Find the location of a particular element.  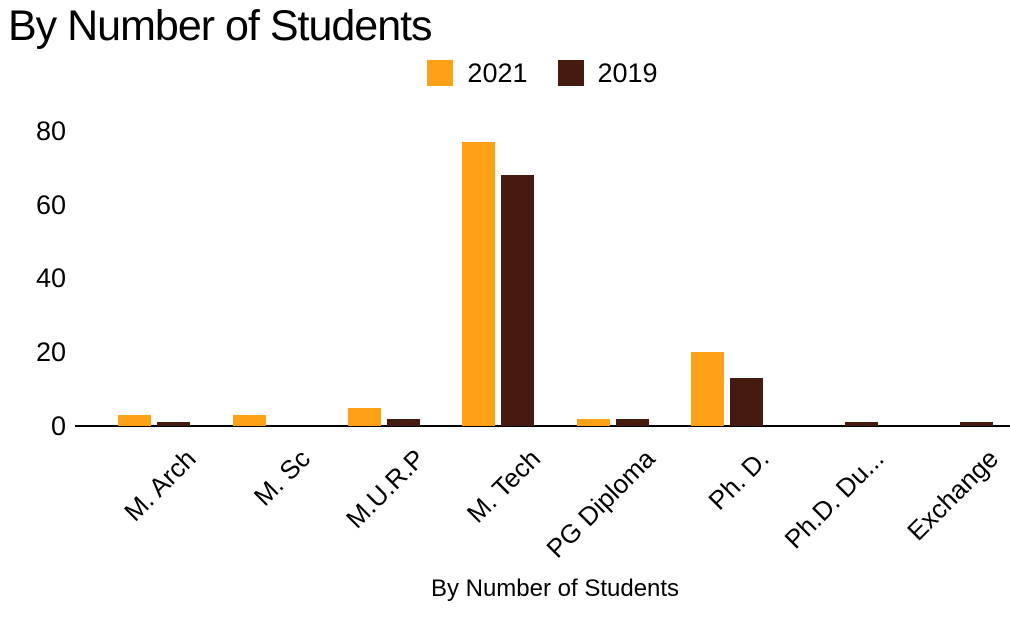

bar-2019-m-arch is located at coordinates (174, 424).